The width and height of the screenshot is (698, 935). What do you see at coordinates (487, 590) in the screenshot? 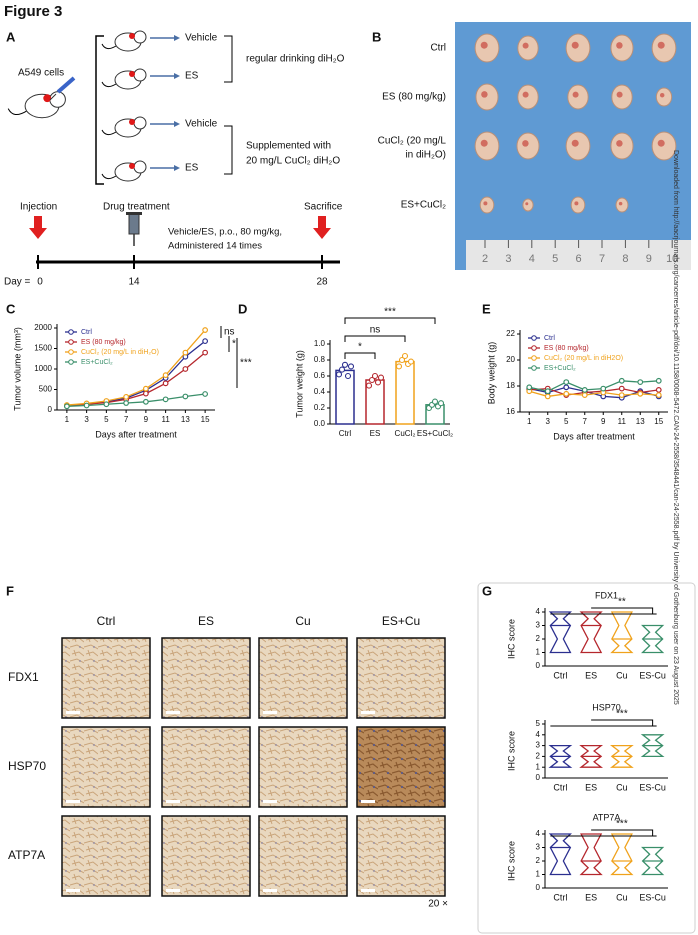
I see `panel-label: G` at bounding box center [487, 590].